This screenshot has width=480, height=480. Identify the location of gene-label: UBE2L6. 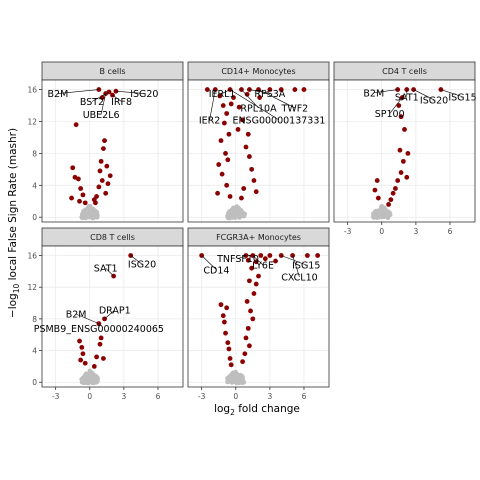
(101, 115).